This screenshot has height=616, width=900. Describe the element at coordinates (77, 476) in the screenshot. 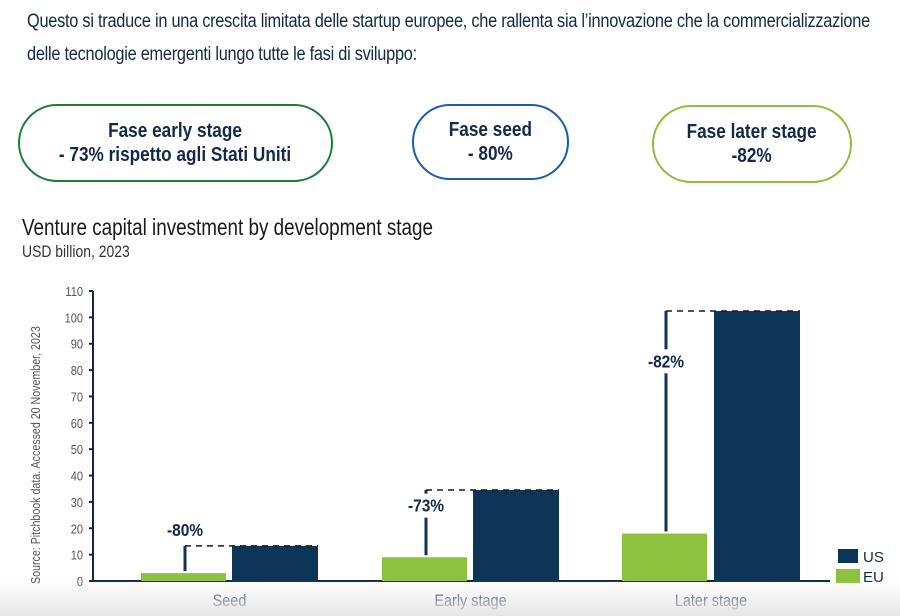

I see `y-tick-label: 40` at that location.